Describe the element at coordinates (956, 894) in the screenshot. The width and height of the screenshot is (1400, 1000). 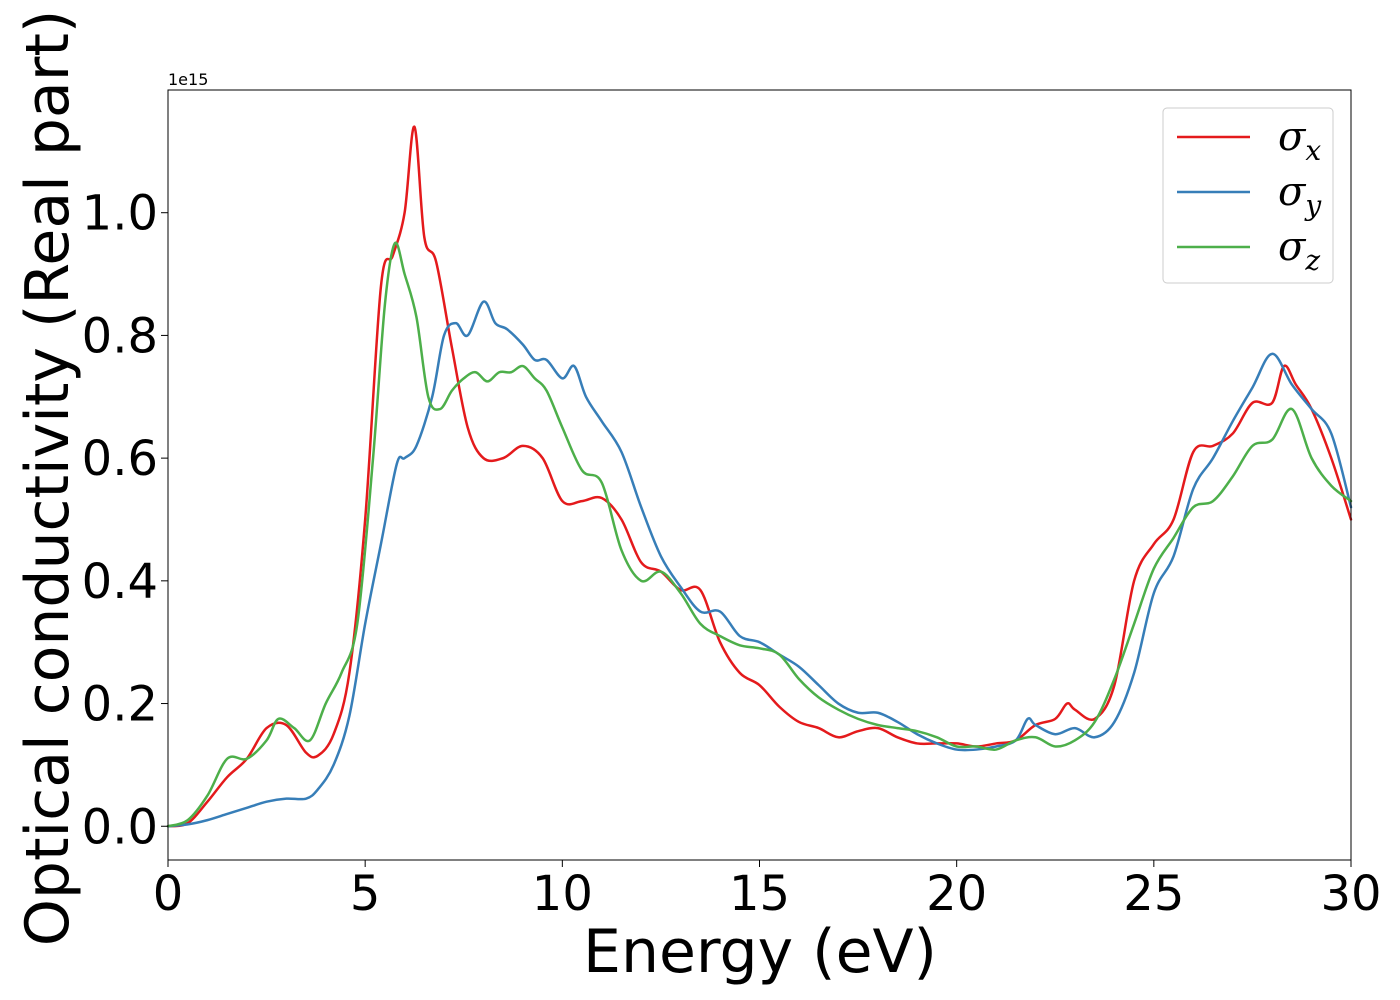
I see `x-tick-label: 20` at that location.